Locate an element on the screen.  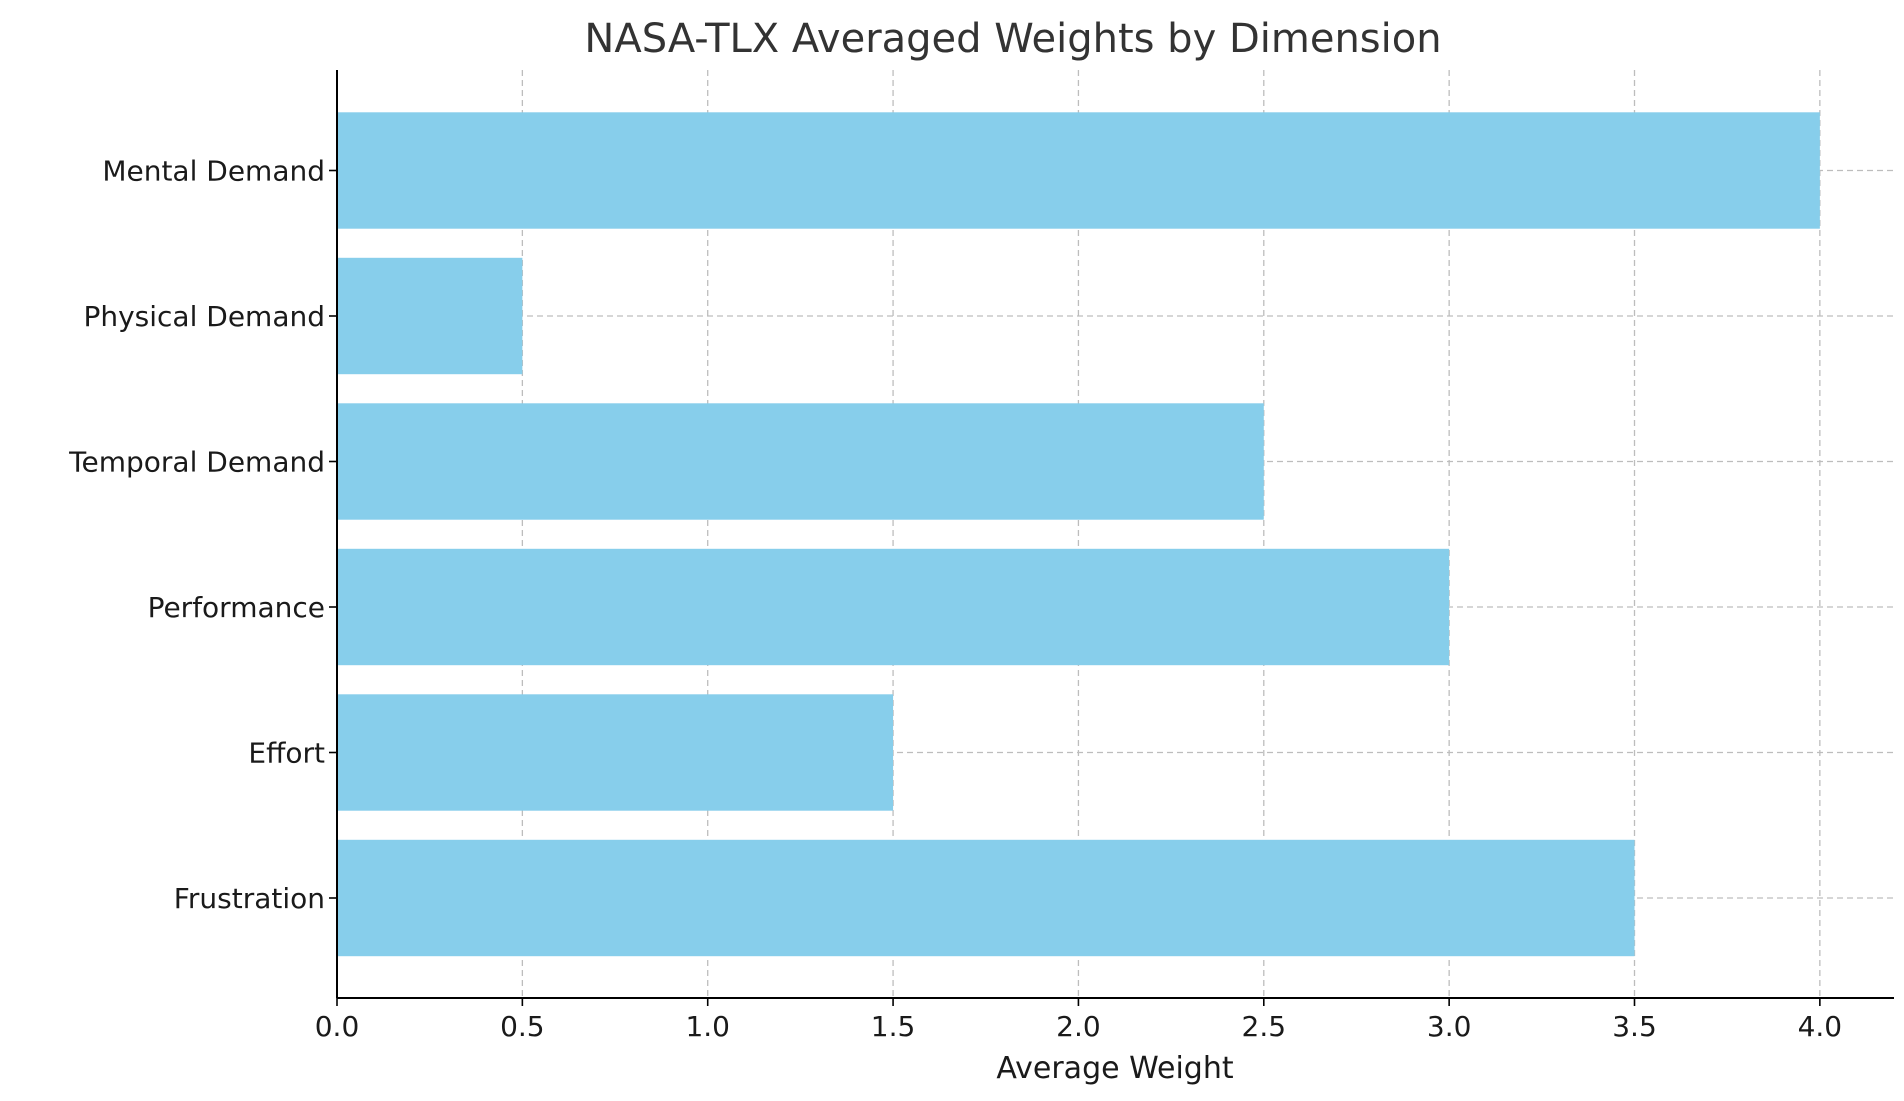
x-axis-label: Average Weight is located at coordinates (1114, 1068).